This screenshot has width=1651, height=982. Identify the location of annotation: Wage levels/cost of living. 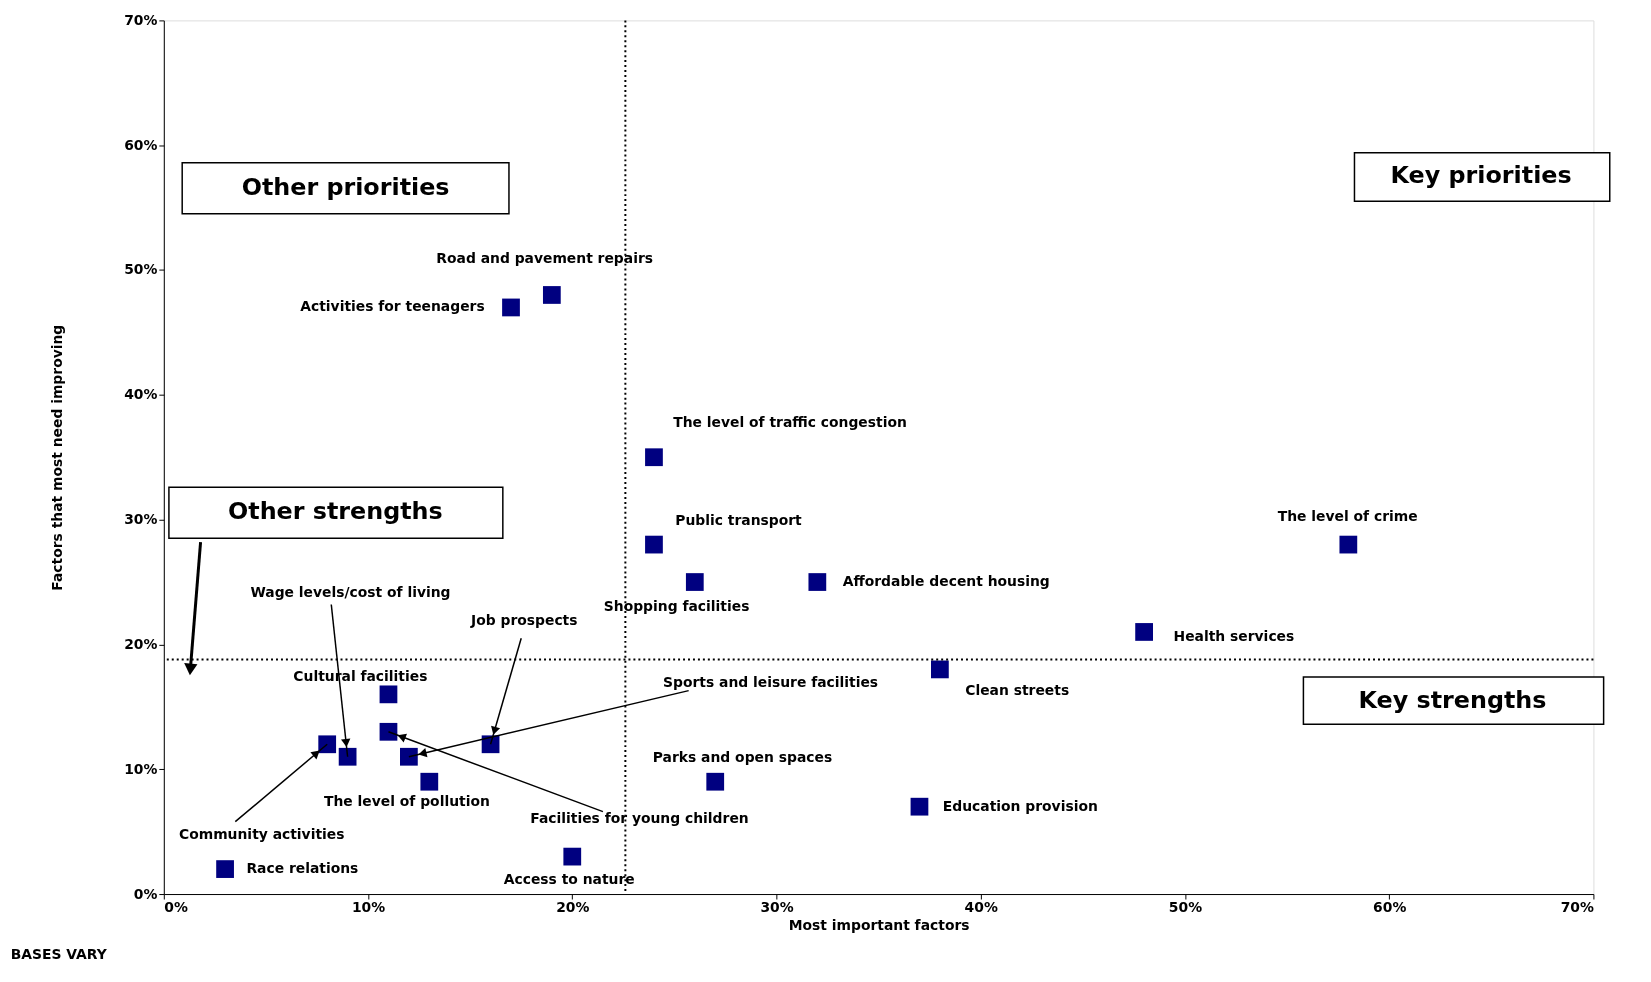
(350, 592).